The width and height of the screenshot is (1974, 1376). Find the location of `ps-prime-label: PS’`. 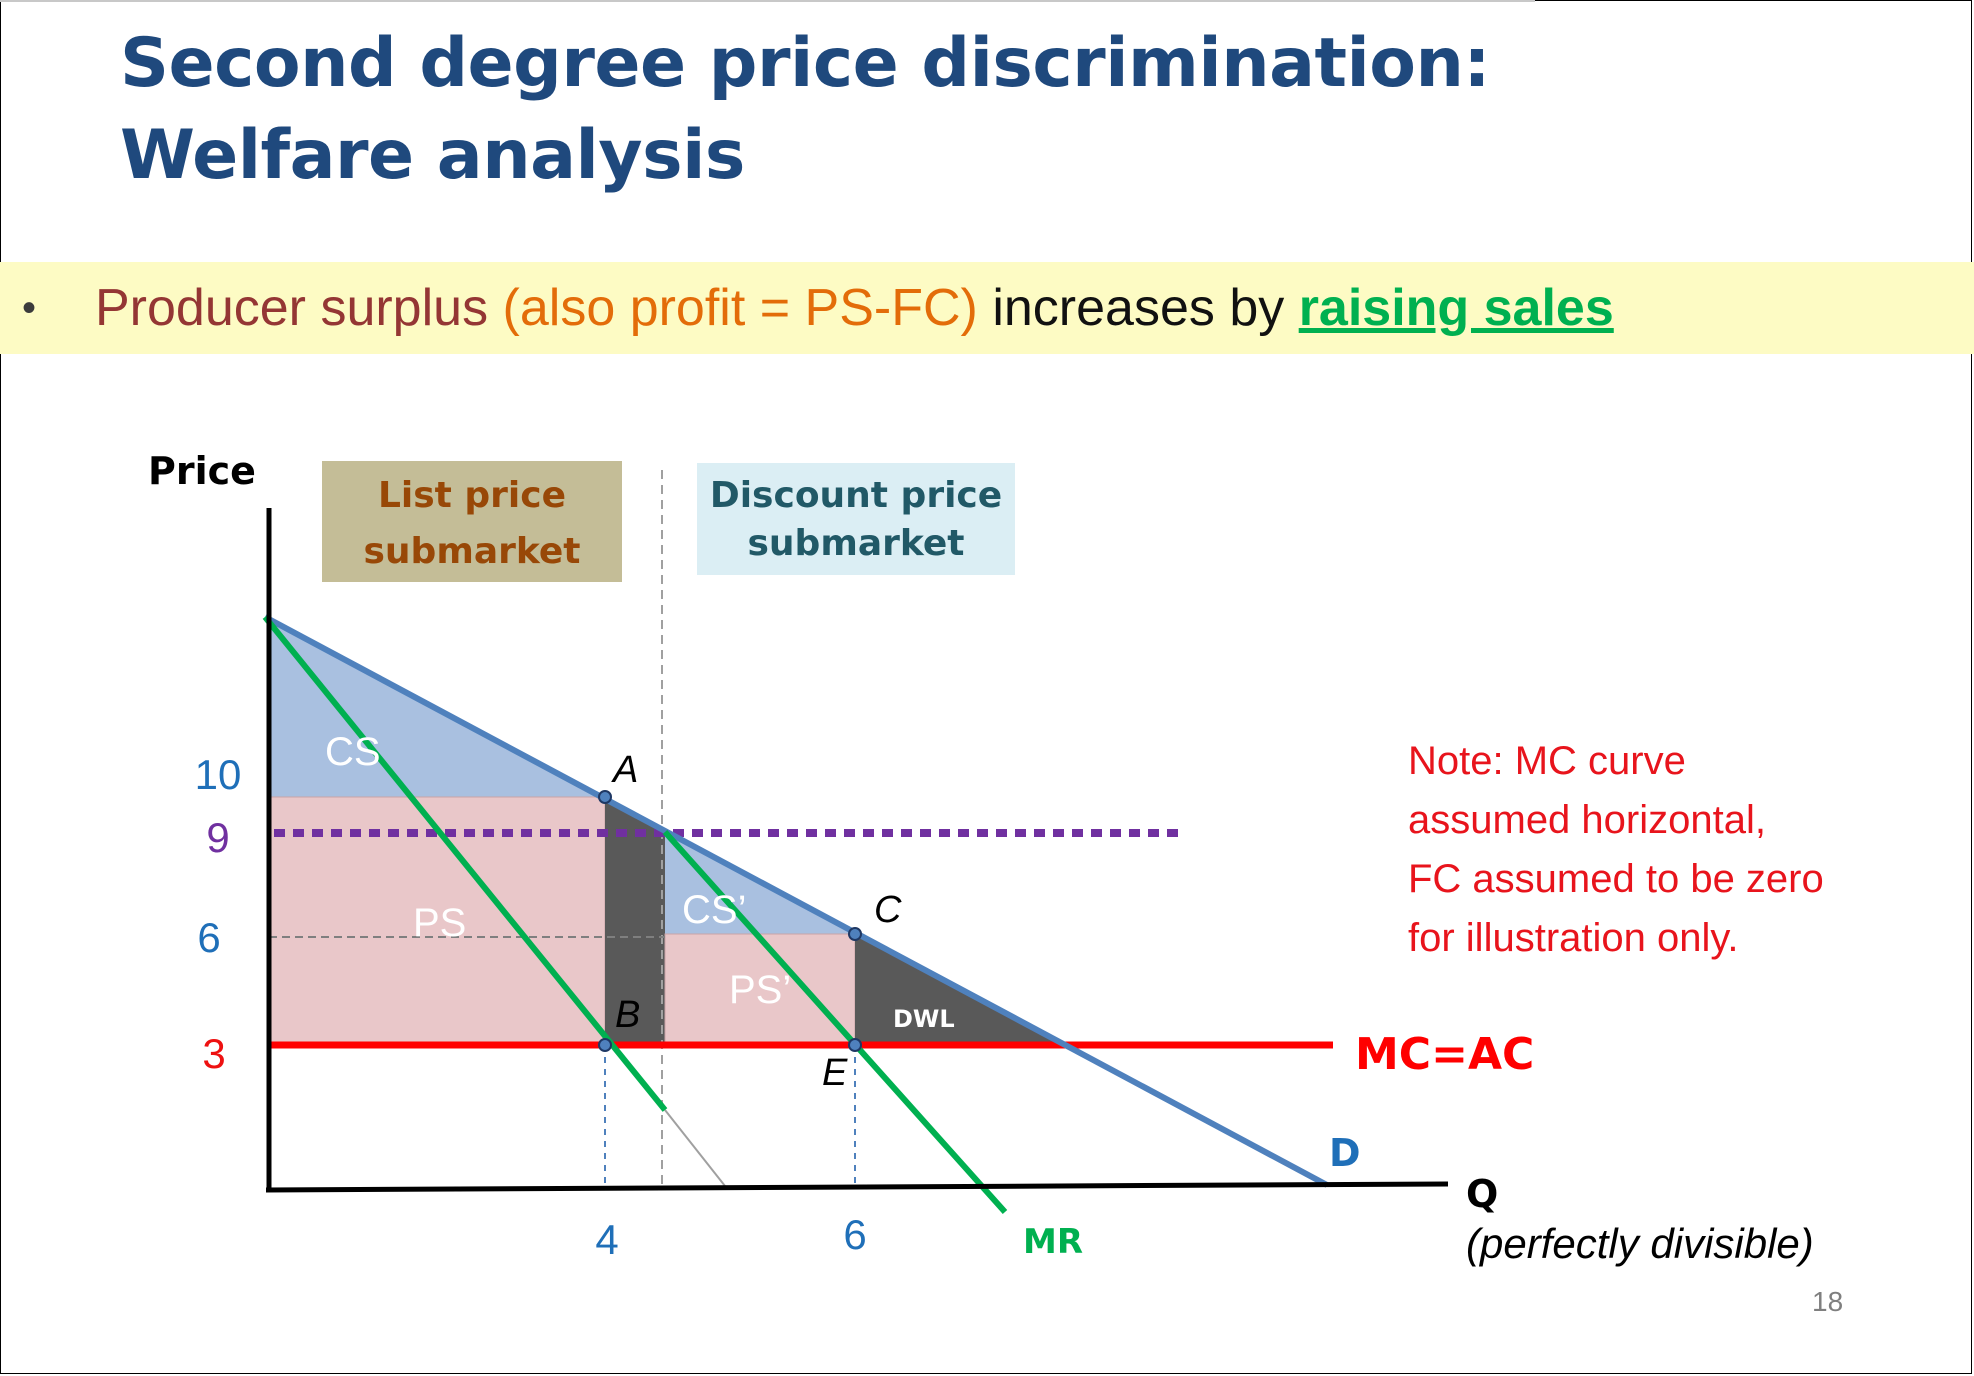

ps-prime-label: PS’ is located at coordinates (760, 990).